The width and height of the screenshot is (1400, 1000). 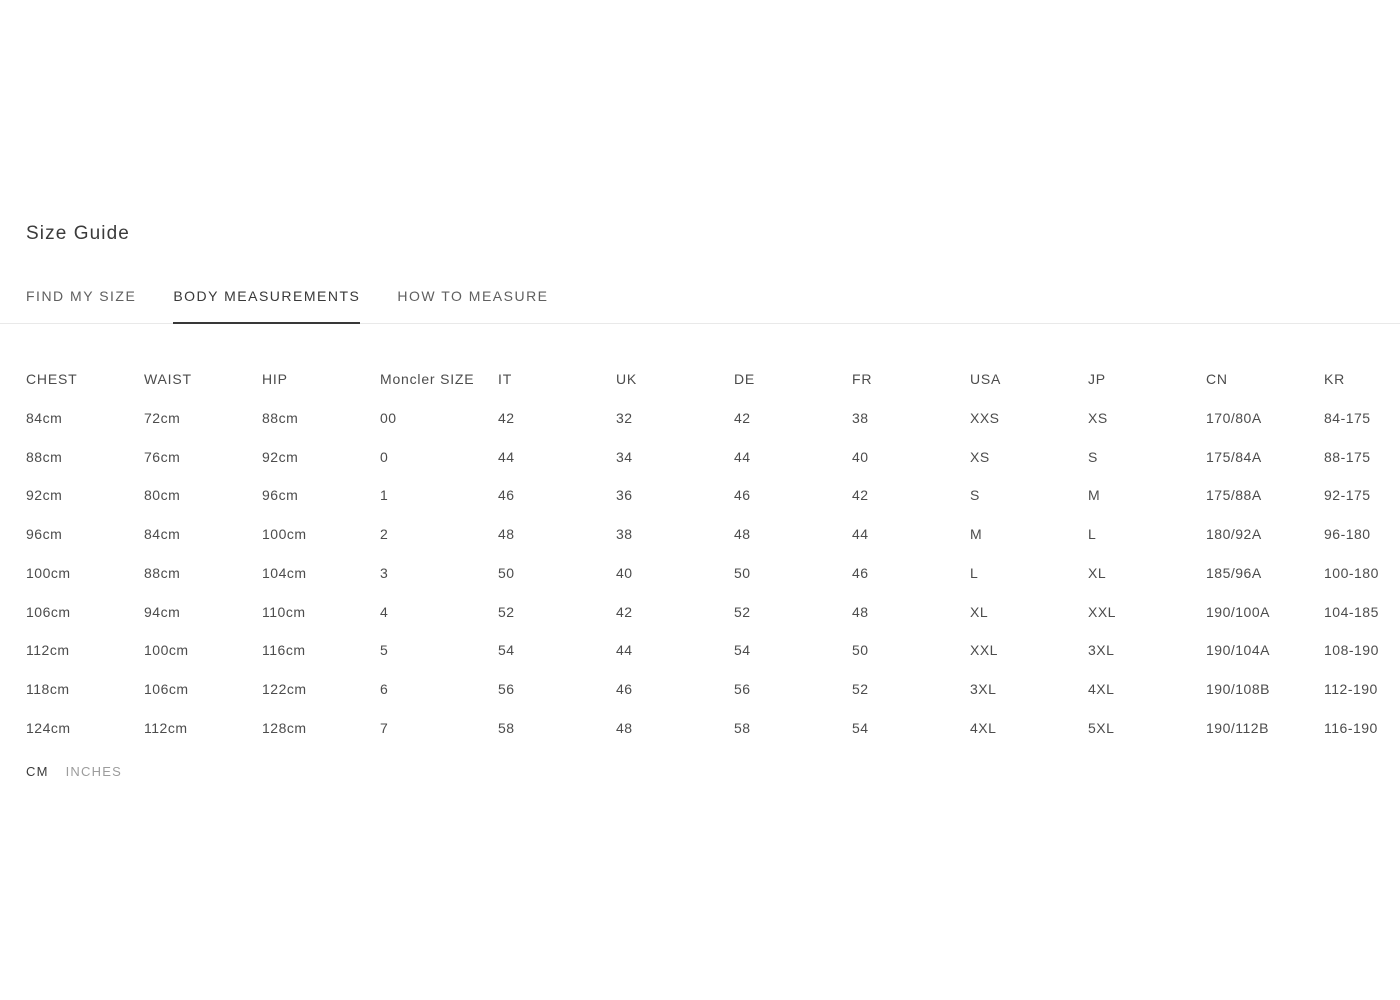 What do you see at coordinates (1238, 689) in the screenshot?
I see `table-cell: 190/108B` at bounding box center [1238, 689].